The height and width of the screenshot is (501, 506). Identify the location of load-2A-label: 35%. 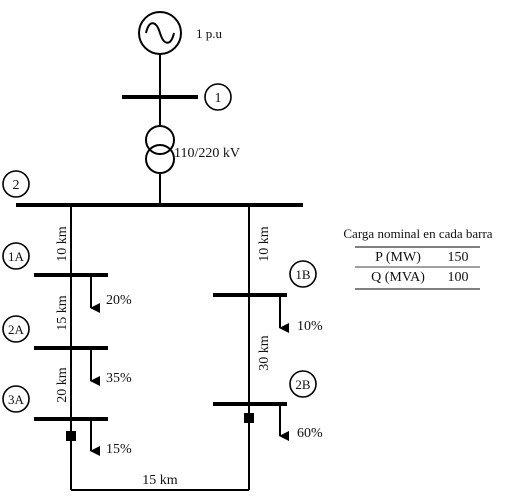
(119, 378).